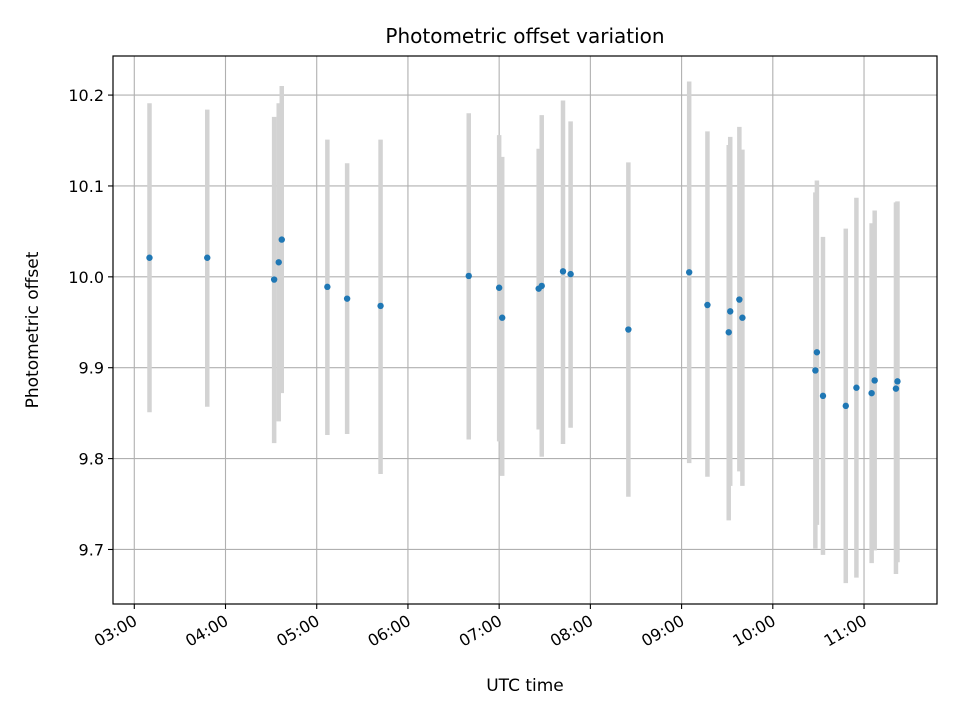 The height and width of the screenshot is (720, 960). Describe the element at coordinates (91, 549) in the screenshot. I see `y-tick-label: 9.7` at that location.